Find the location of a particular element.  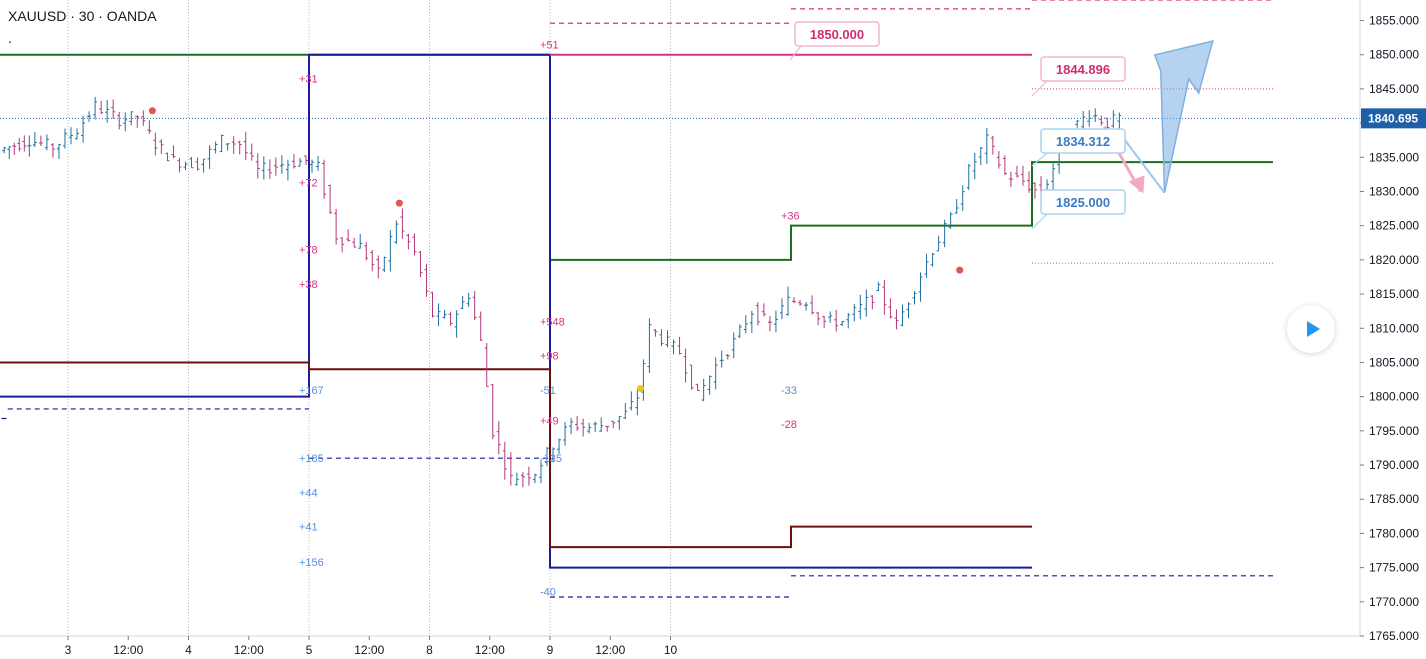

price-tick-label: 1815.000 is located at coordinates (1394, 294).